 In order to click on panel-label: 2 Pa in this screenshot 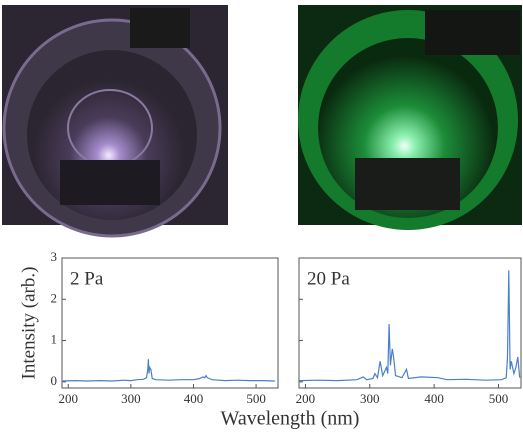, I will do `click(87, 278)`.